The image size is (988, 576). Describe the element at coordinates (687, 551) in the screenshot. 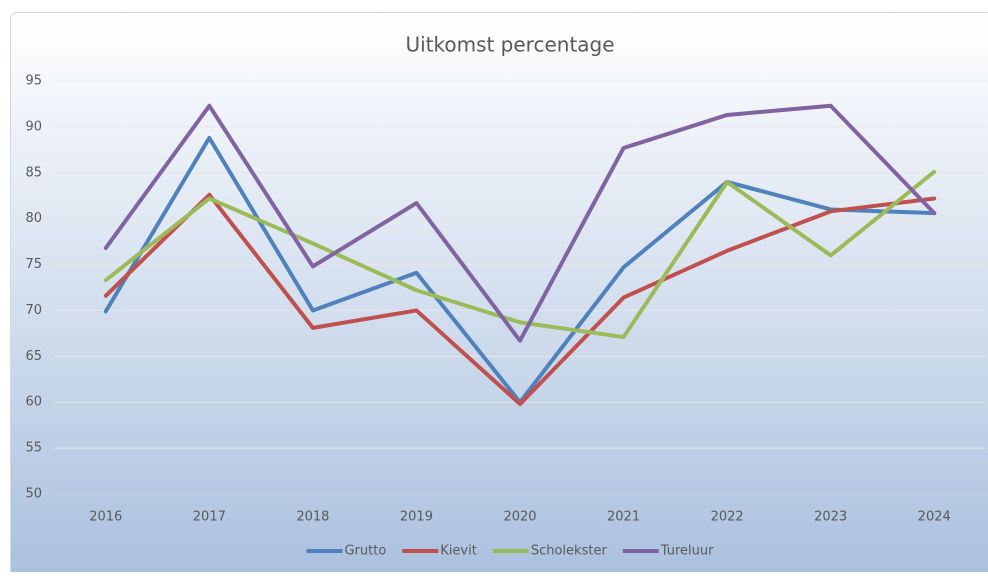

I see `legend-label: Tureluur` at that location.